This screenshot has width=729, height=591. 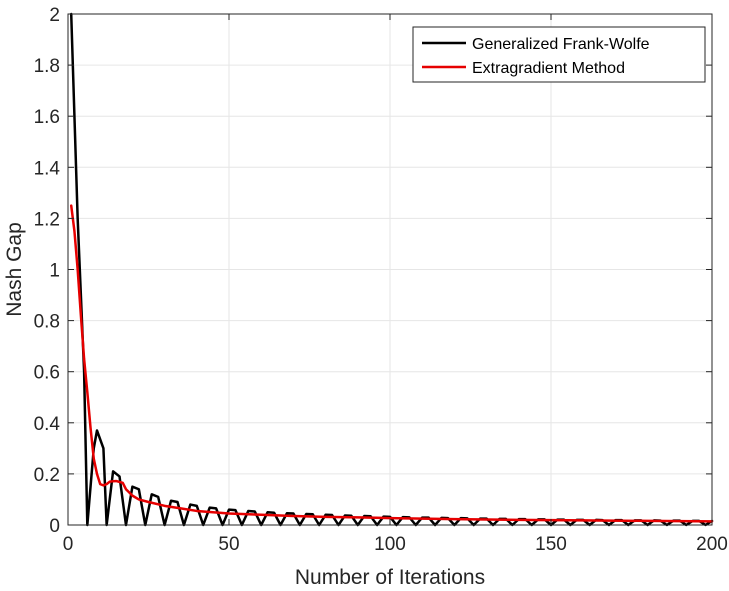 I want to click on y-tick-label: 1.4, so click(x=47, y=168).